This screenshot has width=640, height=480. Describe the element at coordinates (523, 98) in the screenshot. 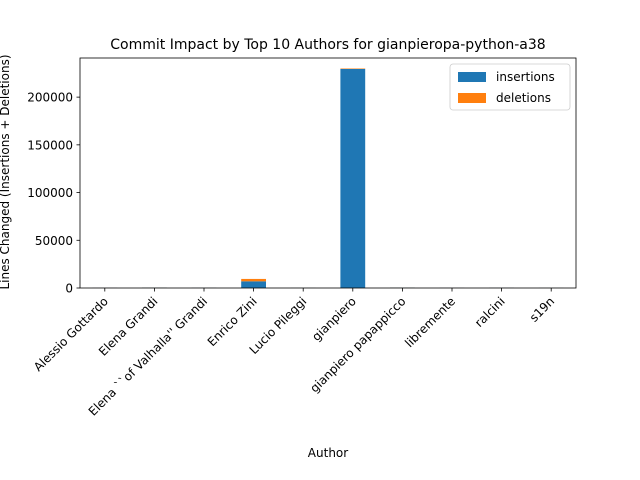

I see `legend-label-deletions: deletions` at that location.